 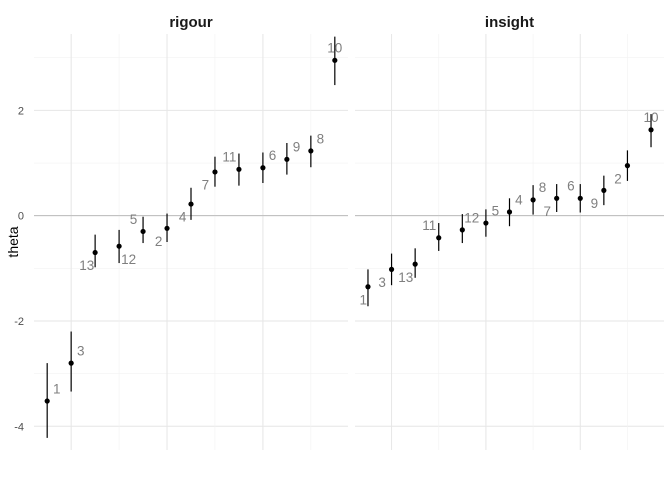 I want to click on point-label-rigour-7: 7, so click(x=206, y=185).